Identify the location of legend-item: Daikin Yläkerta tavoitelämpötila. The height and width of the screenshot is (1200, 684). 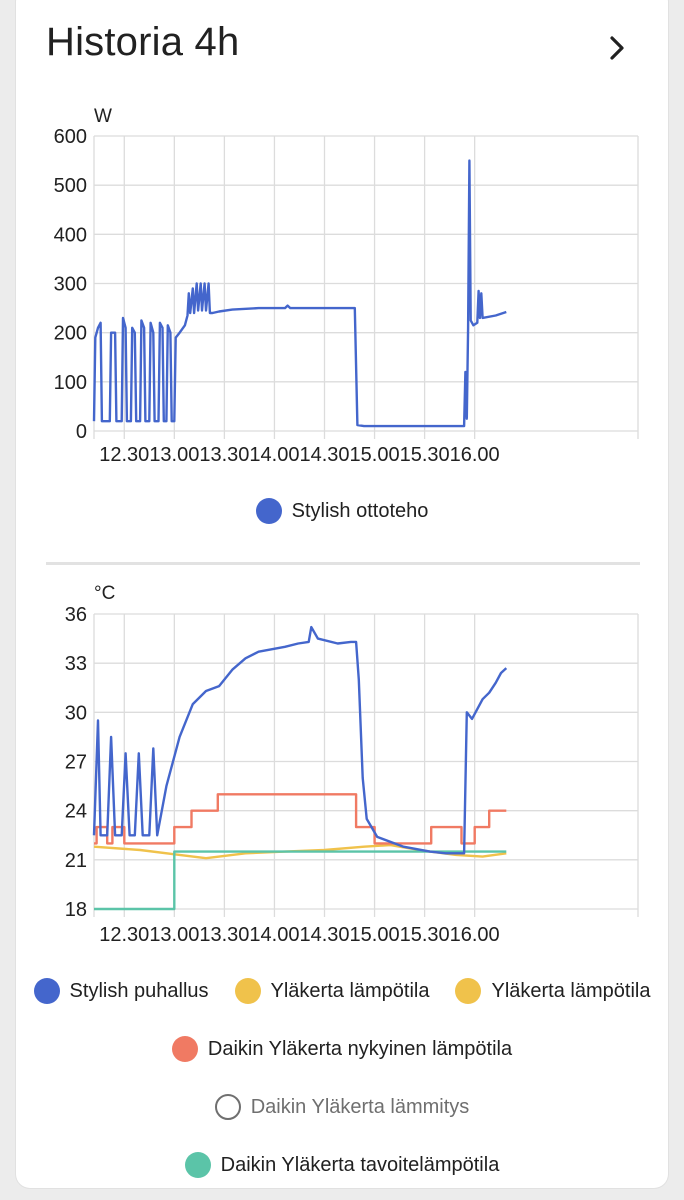
(342, 1165).